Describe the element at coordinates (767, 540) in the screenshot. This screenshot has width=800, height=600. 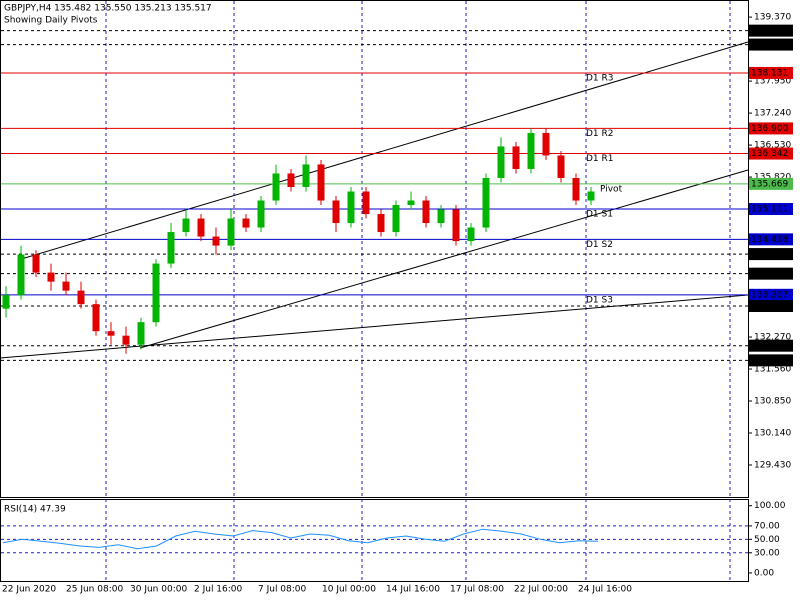
I see `y-tick-label: 50.00` at that location.